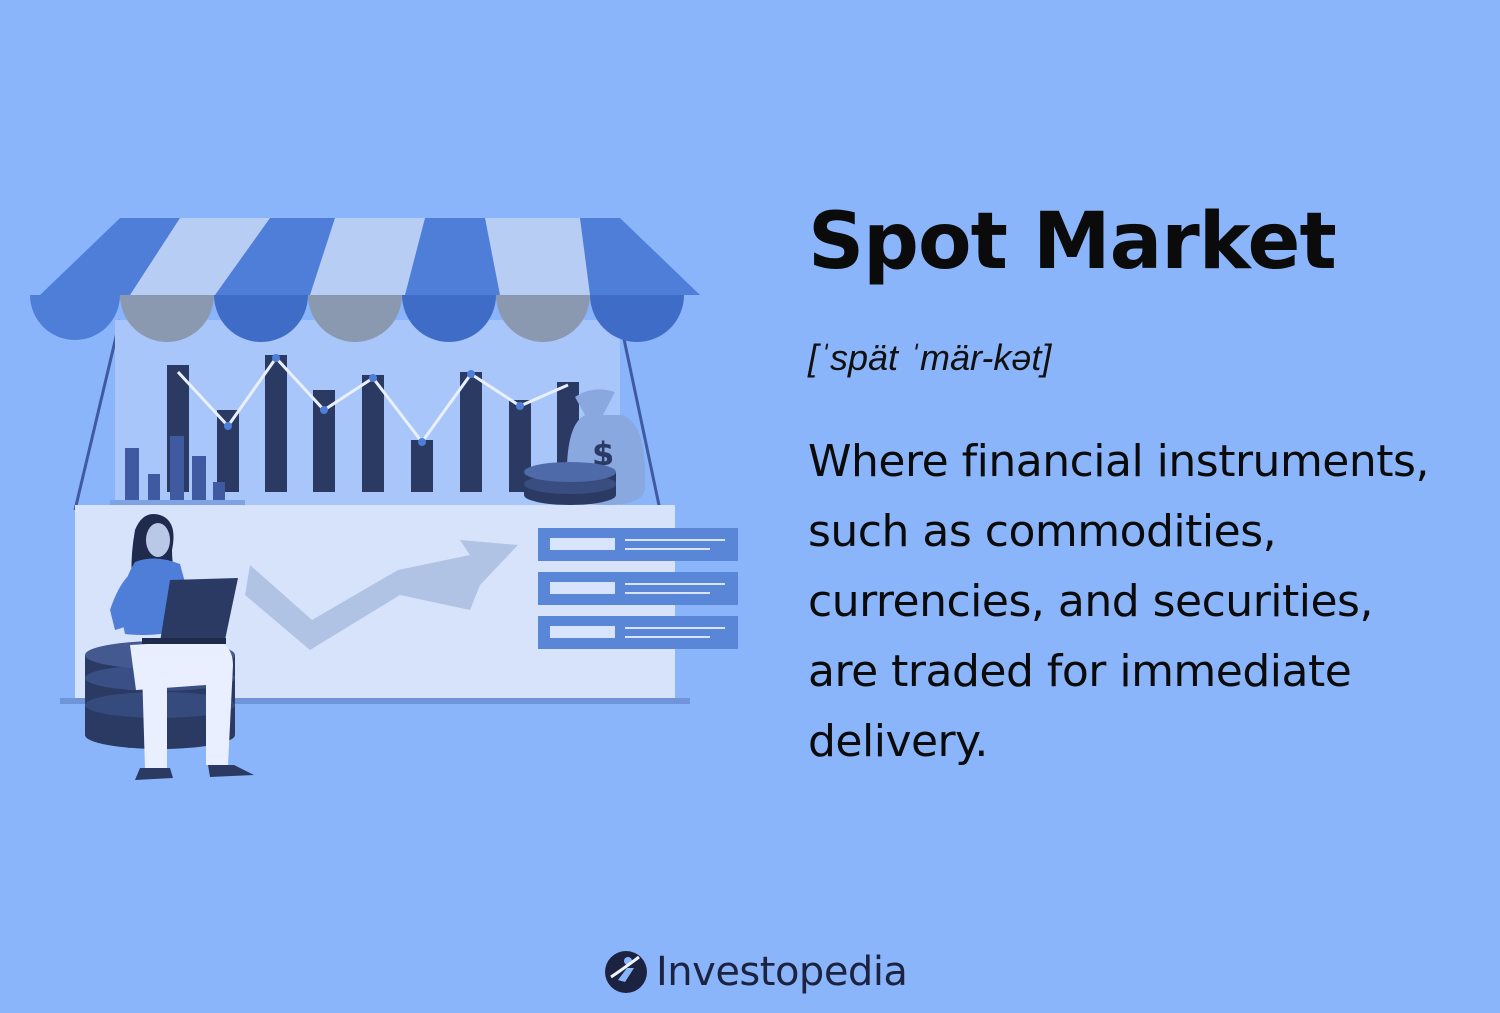 This screenshot has width=1500, height=1013. What do you see at coordinates (97, 415) in the screenshot?
I see `stall-pole-left` at bounding box center [97, 415].